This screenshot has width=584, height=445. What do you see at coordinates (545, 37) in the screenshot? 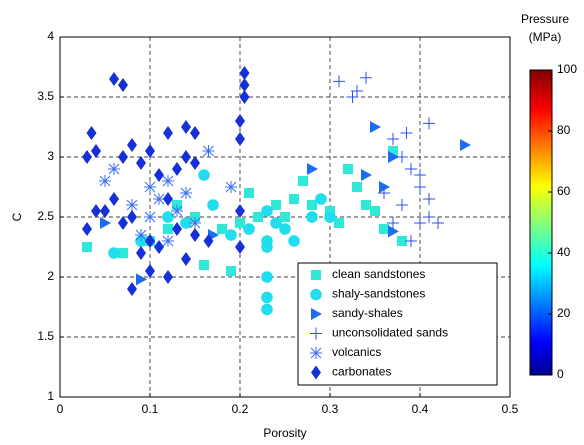
I see `colorbar-title: (MPa)` at bounding box center [545, 37].